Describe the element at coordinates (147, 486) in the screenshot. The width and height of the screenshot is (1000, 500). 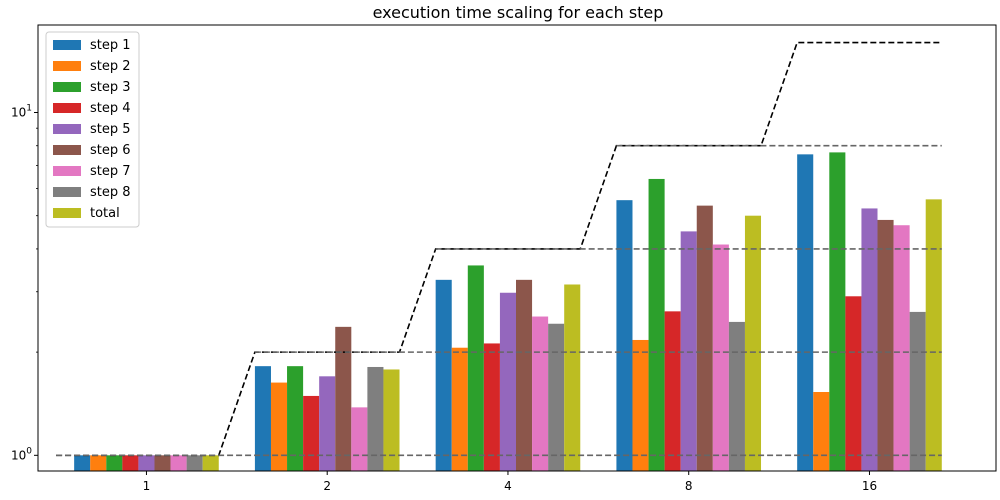
I see `x-tick-label-1: 1` at that location.